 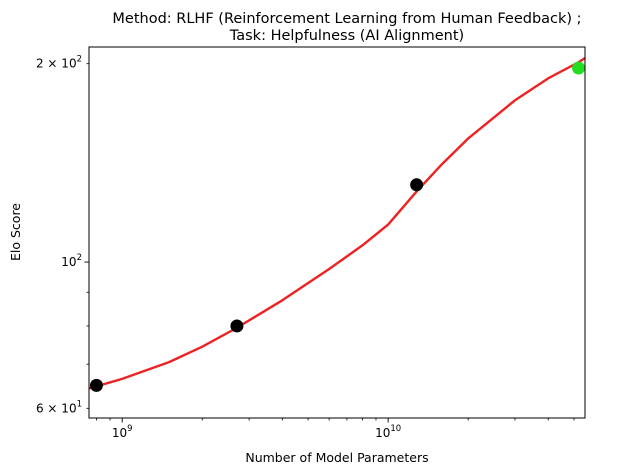 What do you see at coordinates (346, 36) in the screenshot?
I see `chart-title-line-2: Task: Helpfulness (AI Alignment)` at bounding box center [346, 36].